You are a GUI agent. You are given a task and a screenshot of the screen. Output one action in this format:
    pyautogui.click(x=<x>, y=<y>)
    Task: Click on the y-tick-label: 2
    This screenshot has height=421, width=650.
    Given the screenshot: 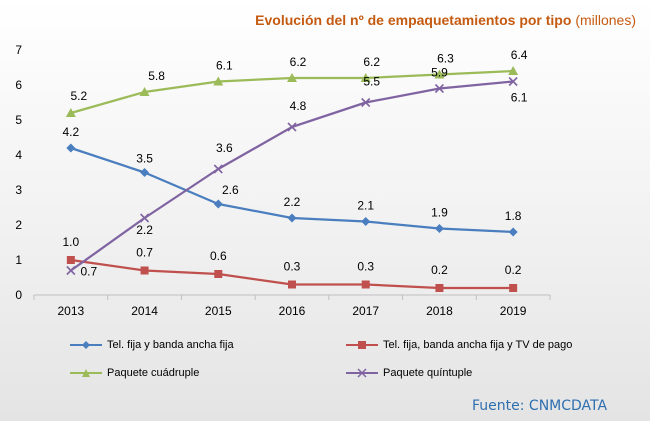 What is the action you would take?
    pyautogui.click(x=18, y=225)
    